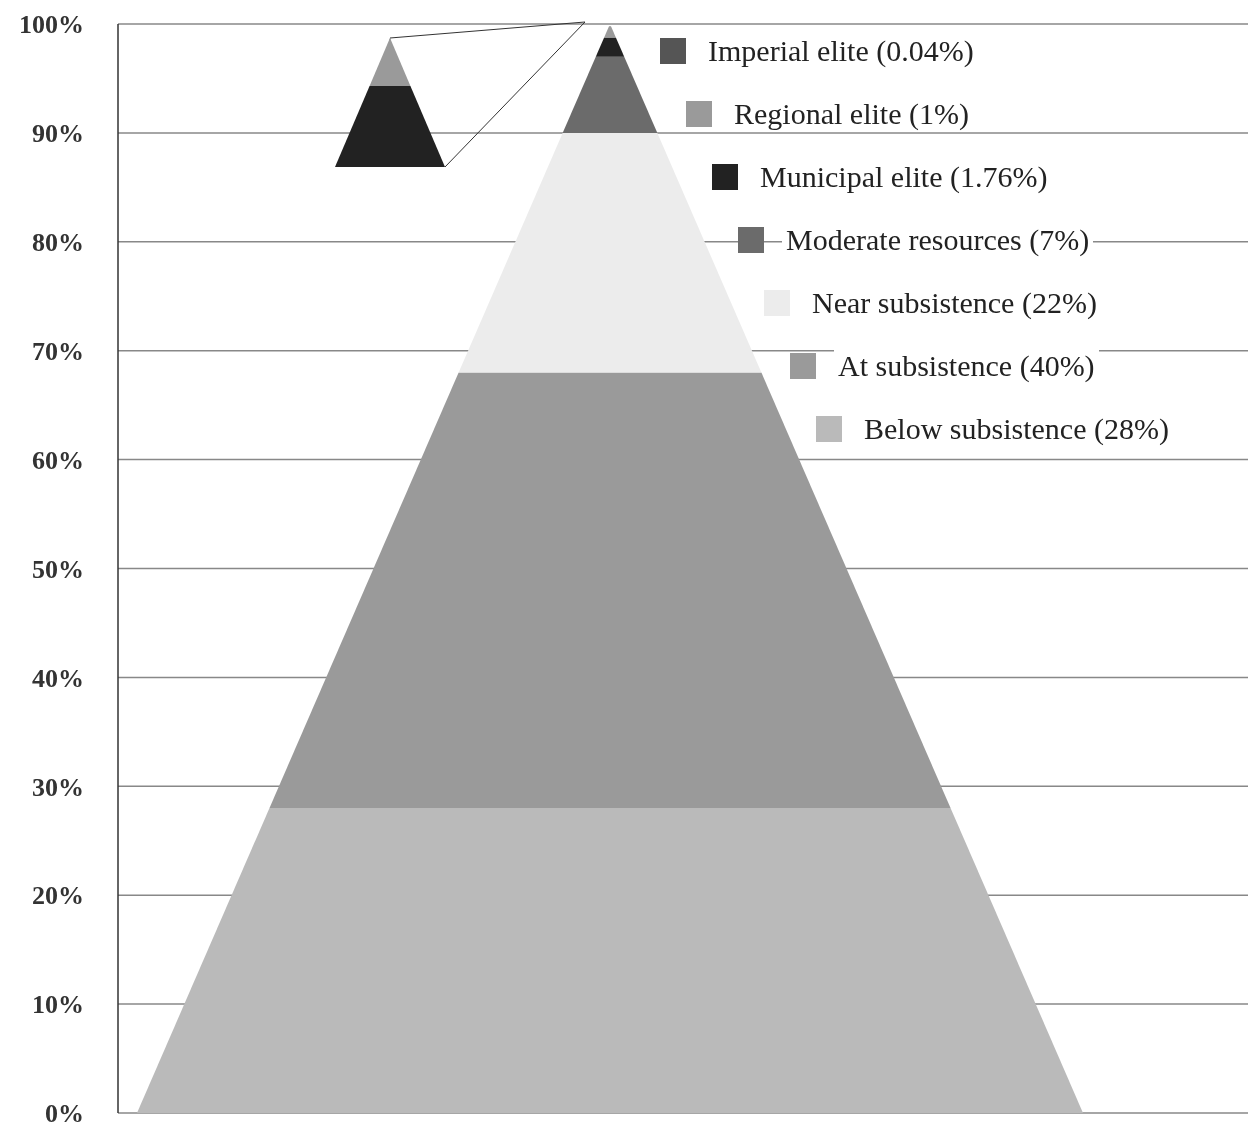 This screenshot has width=1256, height=1129. What do you see at coordinates (51, 25) in the screenshot?
I see `y-tick-label: 100%` at bounding box center [51, 25].